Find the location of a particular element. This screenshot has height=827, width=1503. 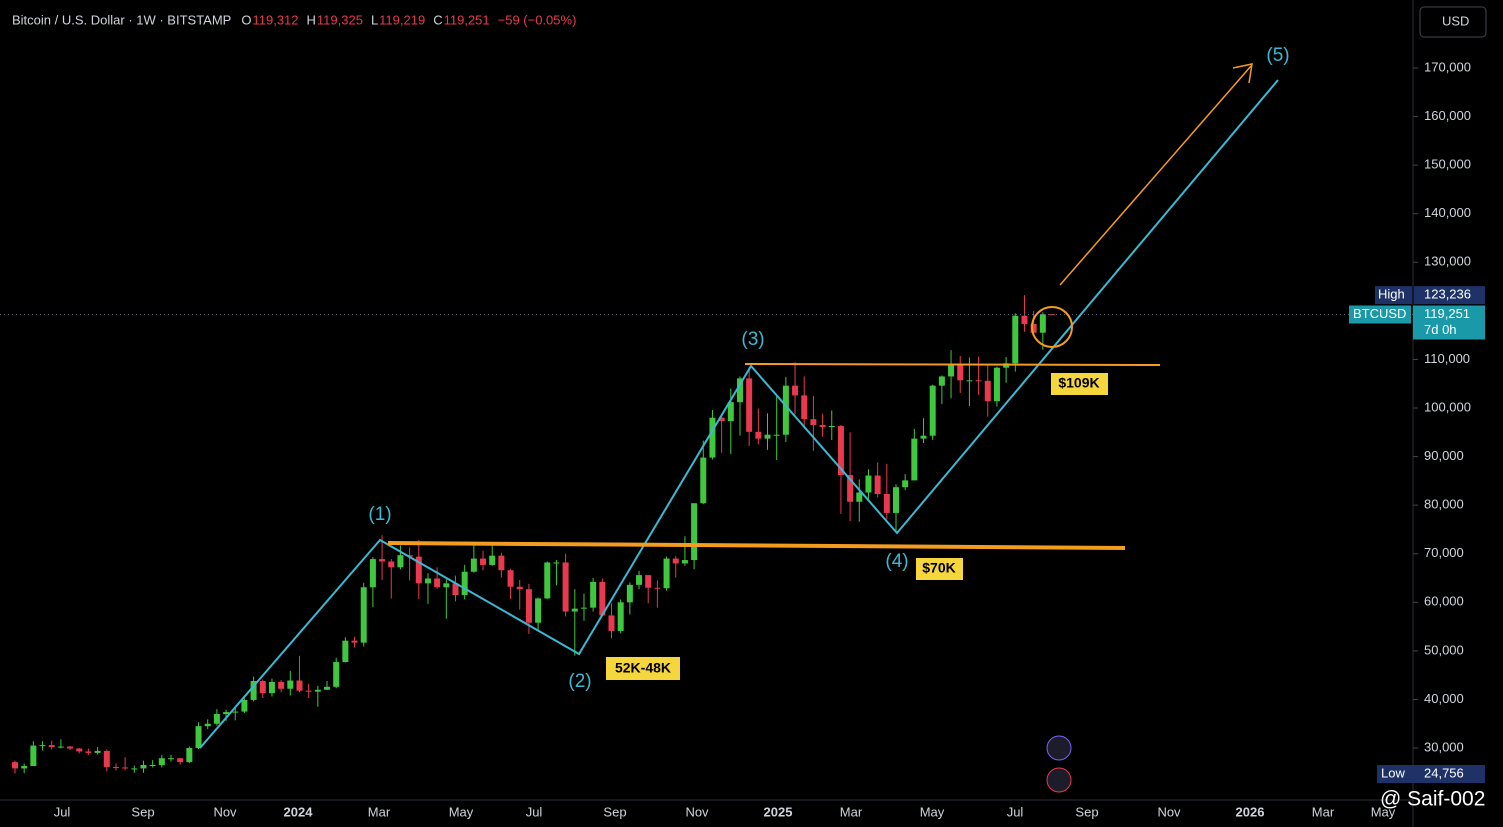

y-tick-label: 30,000 is located at coordinates (1444, 746).